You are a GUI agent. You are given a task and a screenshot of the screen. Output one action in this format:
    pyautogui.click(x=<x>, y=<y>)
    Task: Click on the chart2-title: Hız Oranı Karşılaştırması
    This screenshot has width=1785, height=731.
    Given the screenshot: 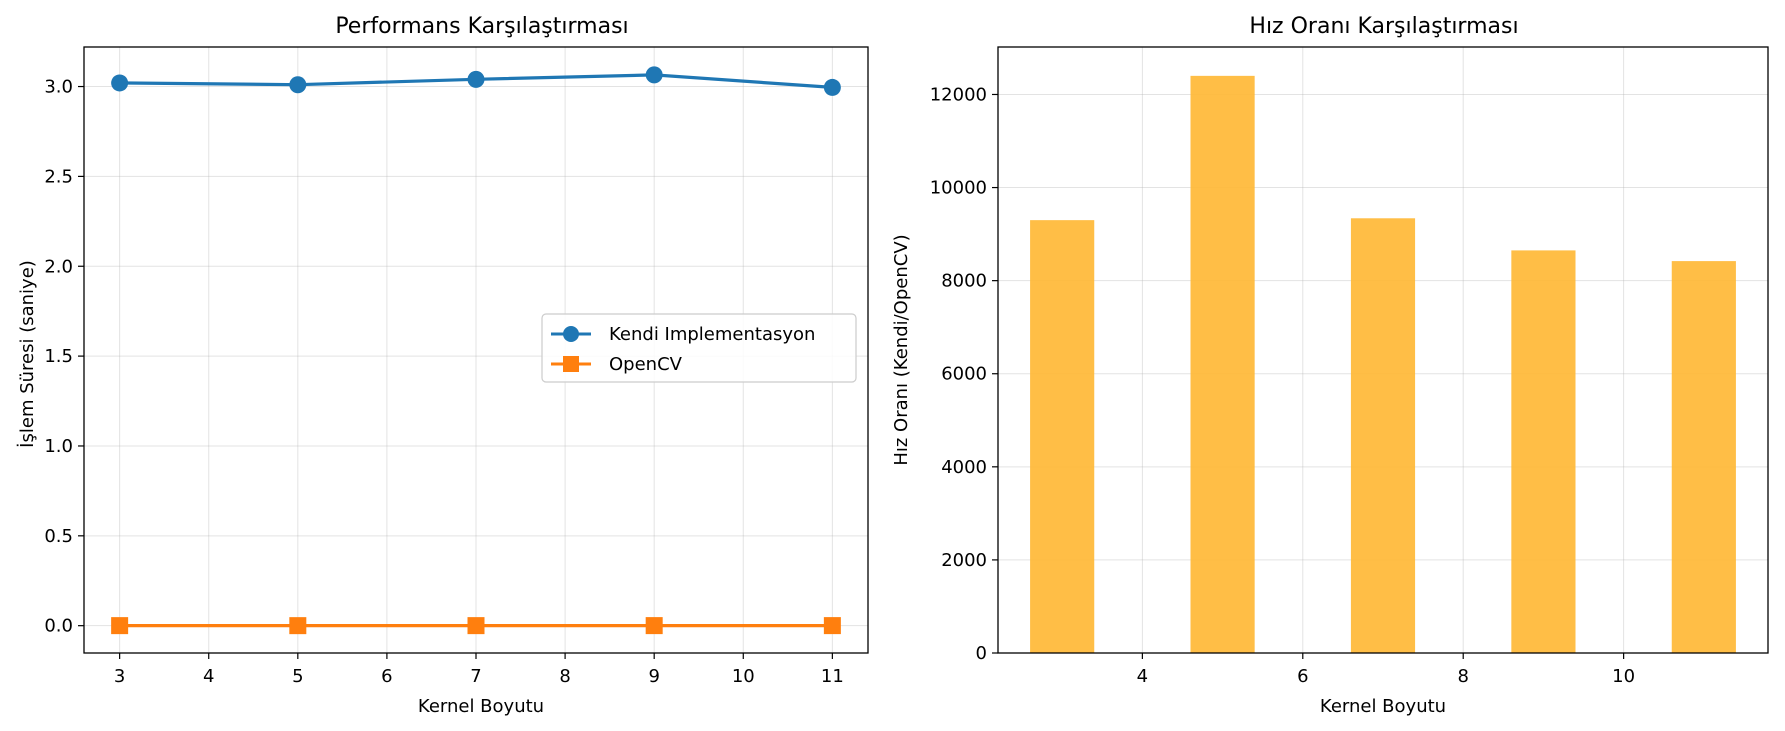 What is the action you would take?
    pyautogui.click(x=1383, y=26)
    